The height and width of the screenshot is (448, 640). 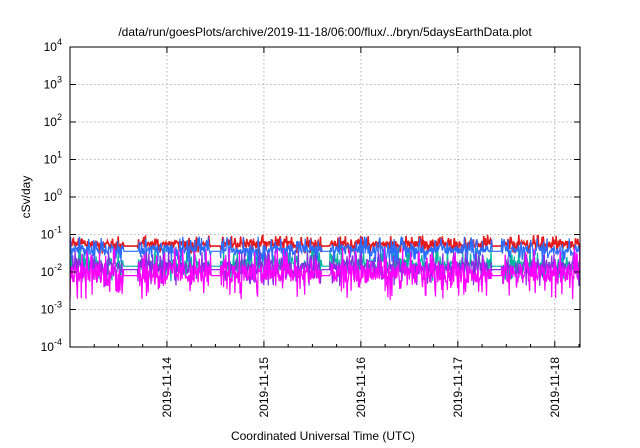 I want to click on y-tick-label: 10³, so click(x=53, y=83).